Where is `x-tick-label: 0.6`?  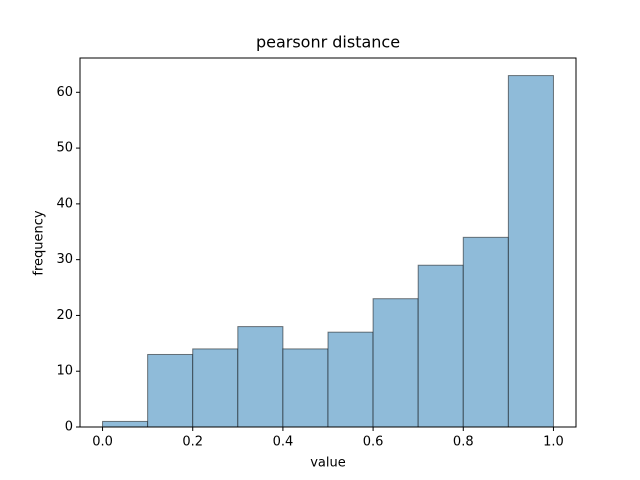
x-tick-label: 0.6 is located at coordinates (373, 442).